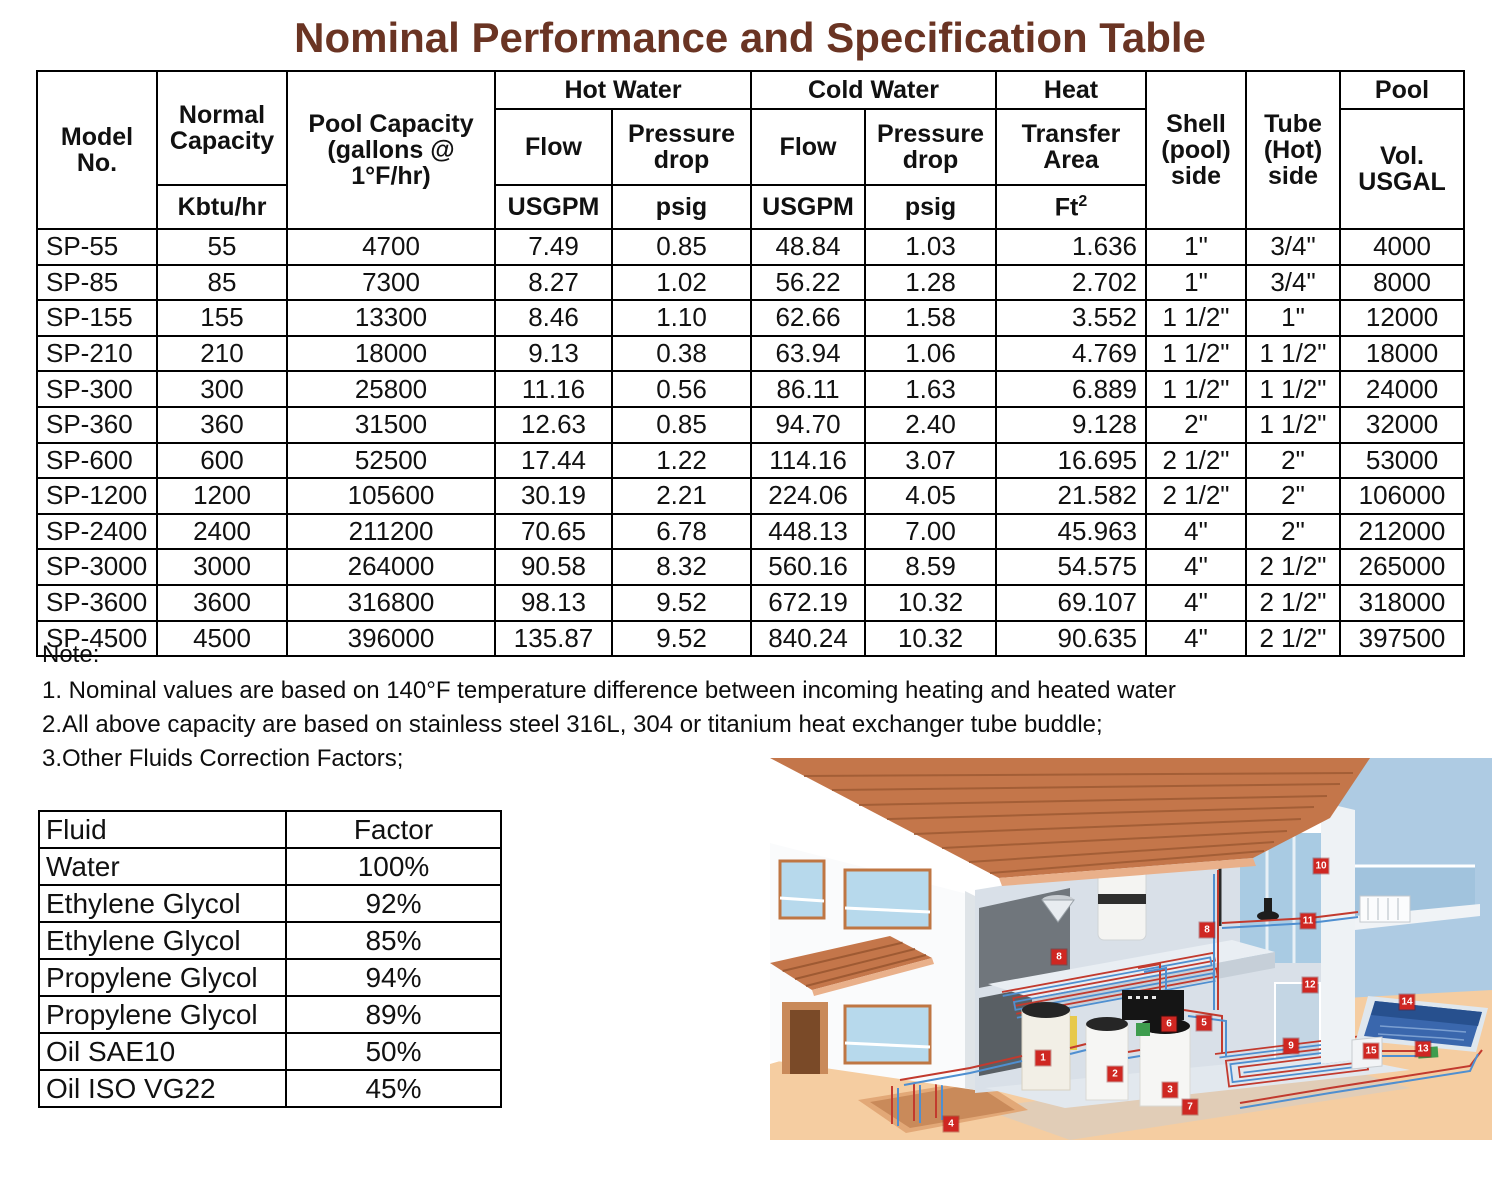 The height and width of the screenshot is (1187, 1500). Describe the element at coordinates (222, 128) in the screenshot. I see `col-header-normal-capacity: Normal Capacity` at that location.